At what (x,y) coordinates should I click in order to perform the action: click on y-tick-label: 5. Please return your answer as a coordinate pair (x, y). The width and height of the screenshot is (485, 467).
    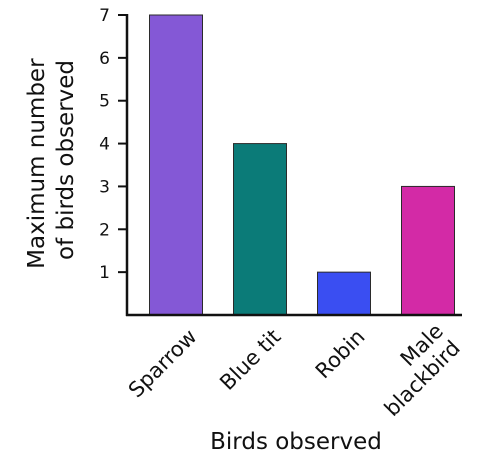
    Looking at the image, I should click on (104, 102).